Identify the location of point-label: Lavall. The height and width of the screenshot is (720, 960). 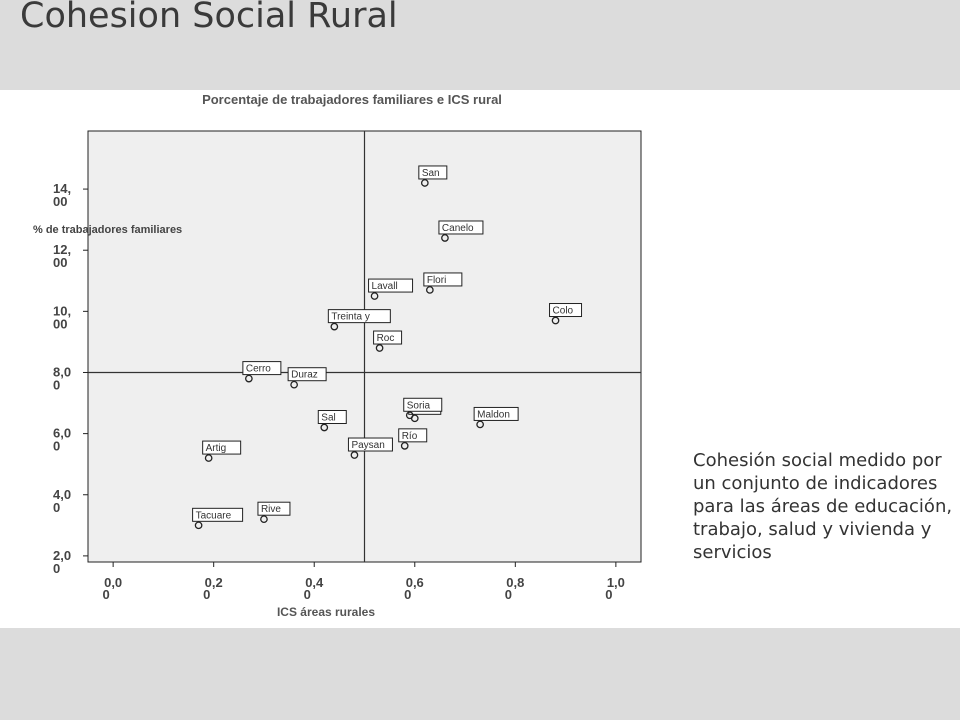
(385, 286).